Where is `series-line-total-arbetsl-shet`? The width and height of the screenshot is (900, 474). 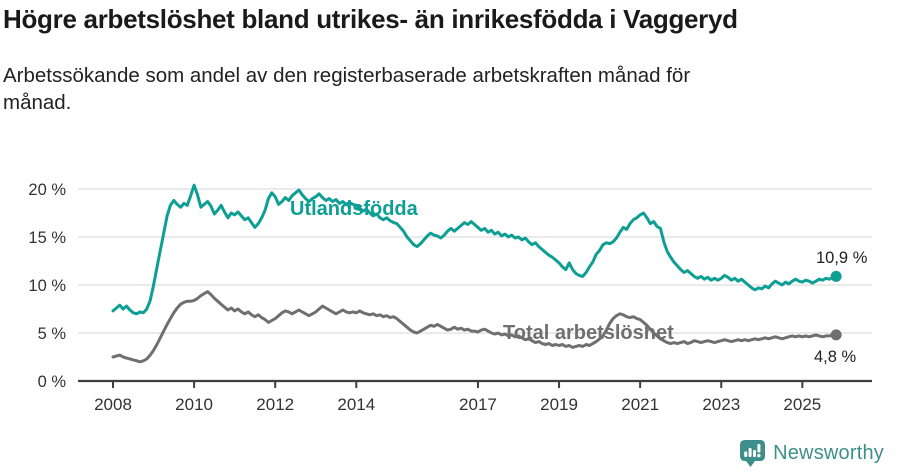 series-line-total-arbetsl-shet is located at coordinates (474, 327).